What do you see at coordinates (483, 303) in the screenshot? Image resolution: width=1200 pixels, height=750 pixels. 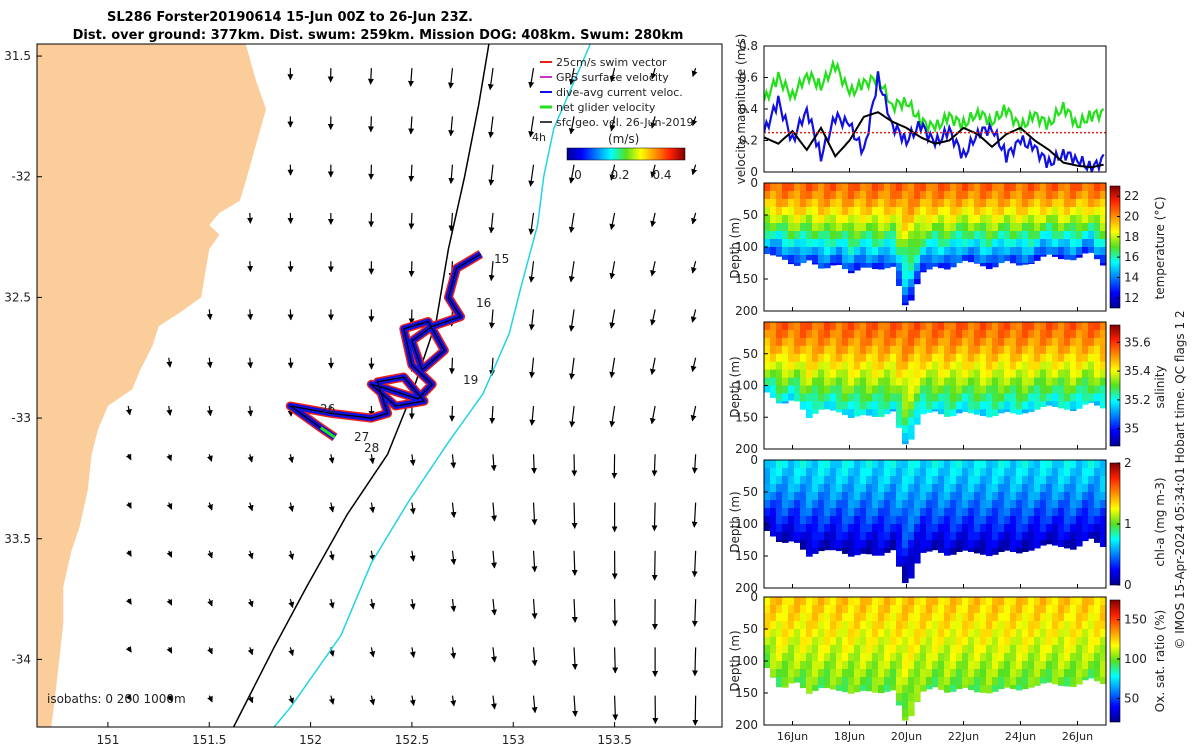 I see `day-label: 16` at bounding box center [483, 303].